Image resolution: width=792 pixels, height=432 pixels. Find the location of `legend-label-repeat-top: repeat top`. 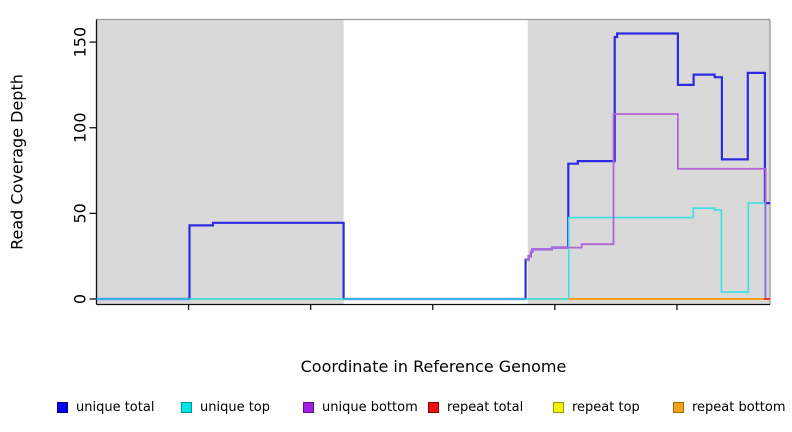

legend-label-repeat-top: repeat top is located at coordinates (606, 407).